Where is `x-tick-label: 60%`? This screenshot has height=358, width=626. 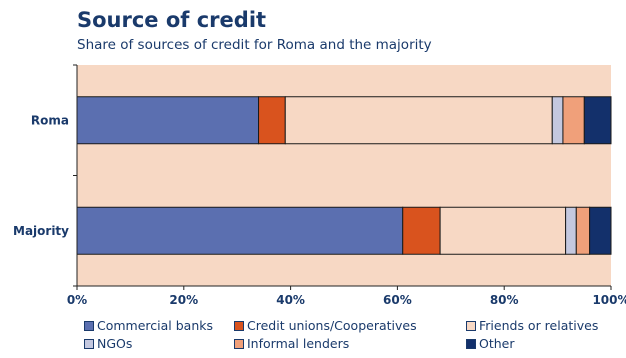
x-tick-label: 60% is located at coordinates (397, 300).